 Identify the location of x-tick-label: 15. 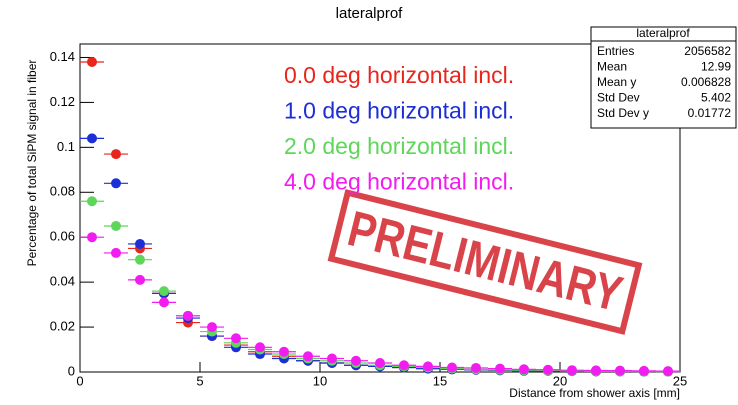
(440, 380).